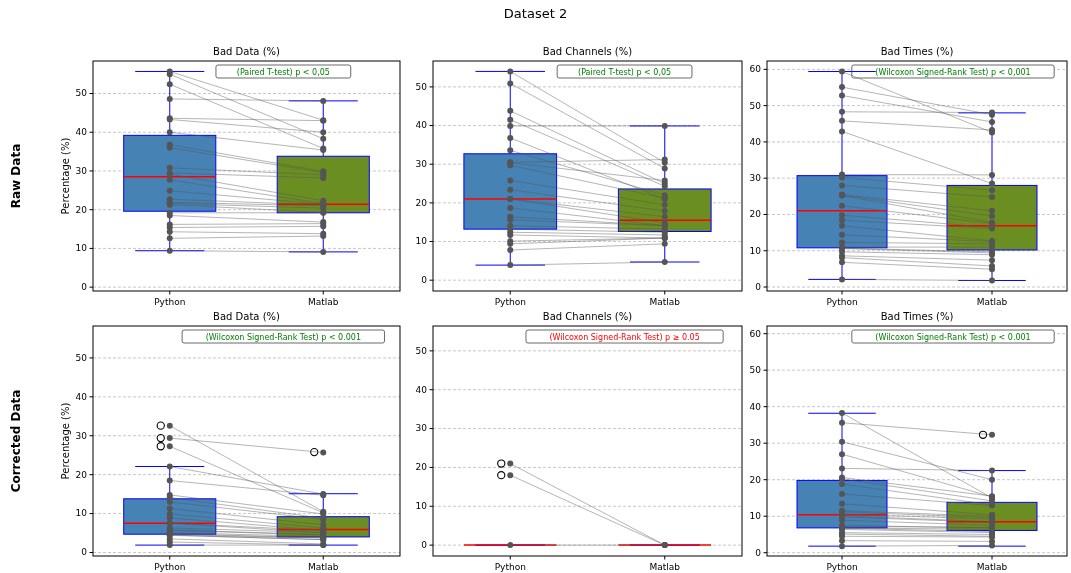  Describe the element at coordinates (624, 337) in the screenshot. I see `annotation: (Wilcoxon Signed-Rank Test) p ≥ 0.05` at that location.